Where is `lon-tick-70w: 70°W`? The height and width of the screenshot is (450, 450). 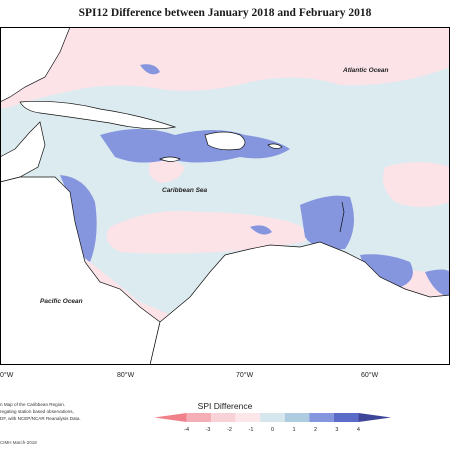
lon-tick-70w: 70°W is located at coordinates (245, 375).